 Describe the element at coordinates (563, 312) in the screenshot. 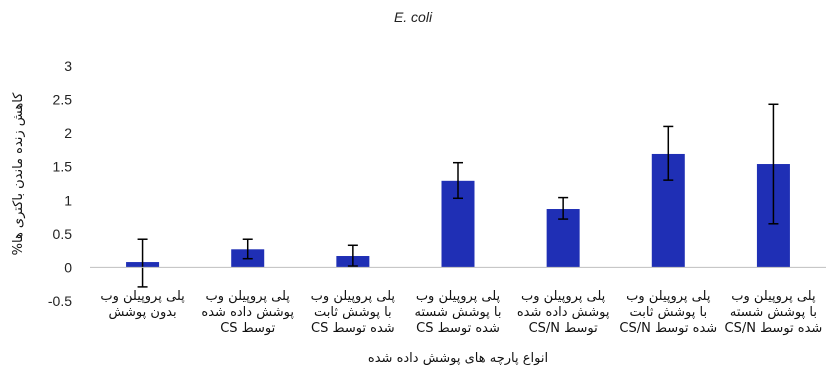

I see `x-category-label: پلی پروپیلن وب پوشش داده شده توسط CS/N` at that location.